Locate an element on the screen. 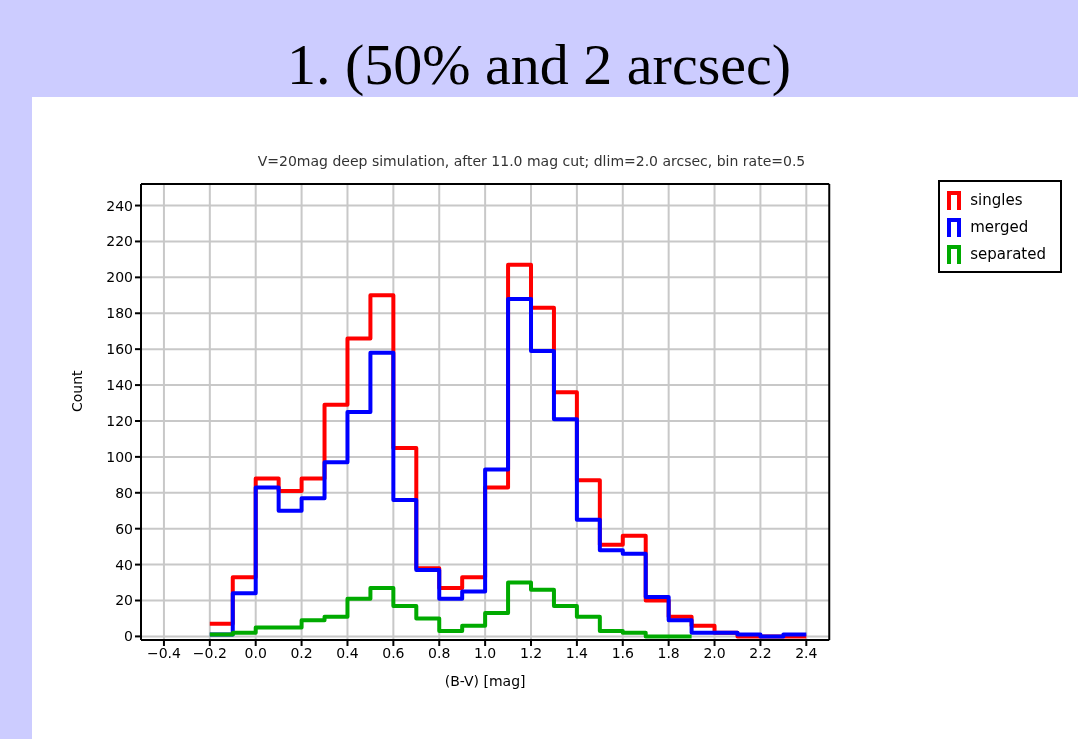 This screenshot has width=1078, height=739. y-tick-label: 100 is located at coordinates (119, 456).